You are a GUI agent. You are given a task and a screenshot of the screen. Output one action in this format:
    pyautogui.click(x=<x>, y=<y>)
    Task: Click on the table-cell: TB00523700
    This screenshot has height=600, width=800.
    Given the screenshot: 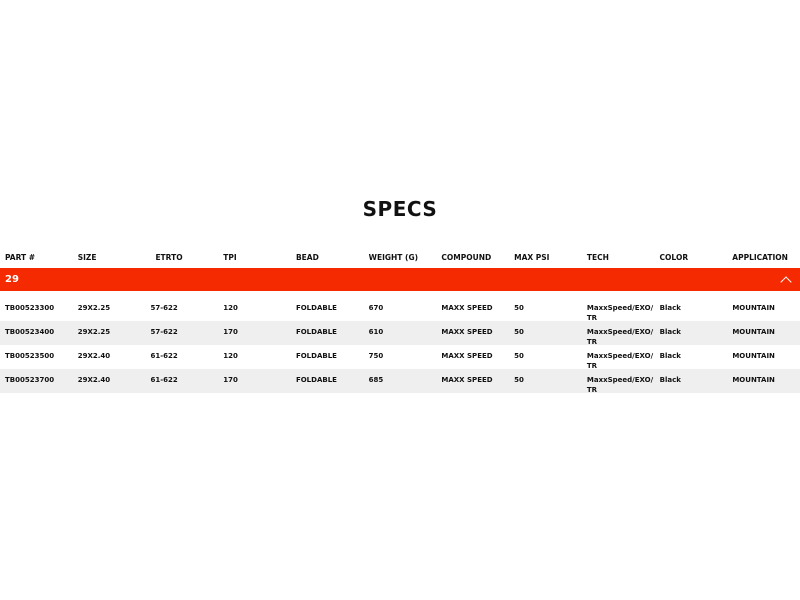 What is the action you would take?
    pyautogui.click(x=30, y=380)
    